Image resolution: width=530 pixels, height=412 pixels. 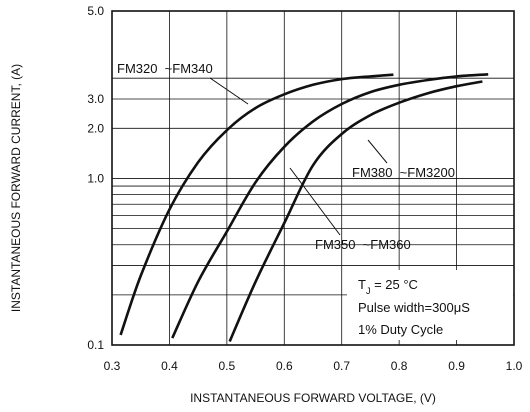 What do you see at coordinates (165, 68) in the screenshot?
I see `label-fm320-fm340: FM320 ~FM340` at bounding box center [165, 68].